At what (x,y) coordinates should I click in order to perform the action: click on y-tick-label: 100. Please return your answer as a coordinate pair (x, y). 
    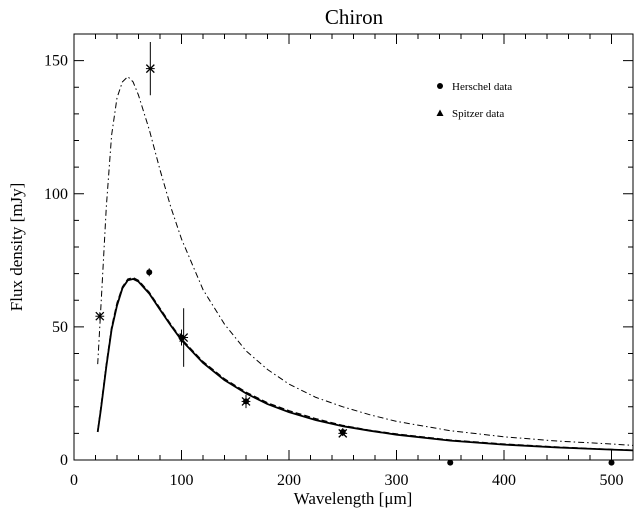
    Looking at the image, I should click on (56, 194).